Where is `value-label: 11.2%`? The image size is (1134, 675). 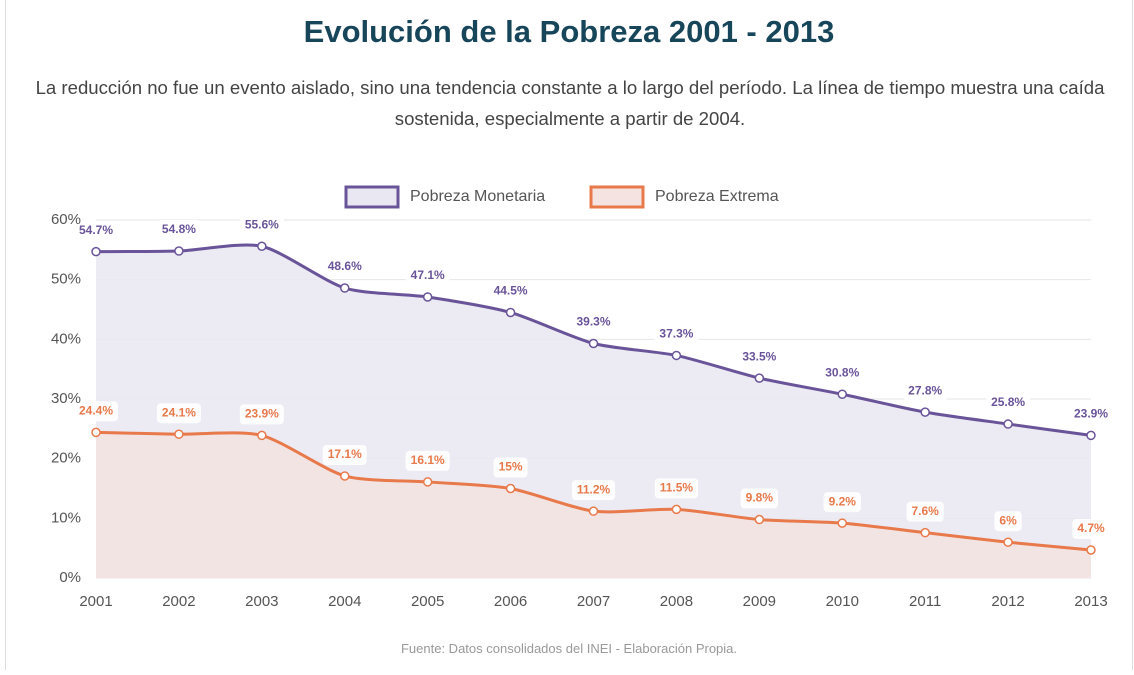 value-label: 11.2% is located at coordinates (594, 489).